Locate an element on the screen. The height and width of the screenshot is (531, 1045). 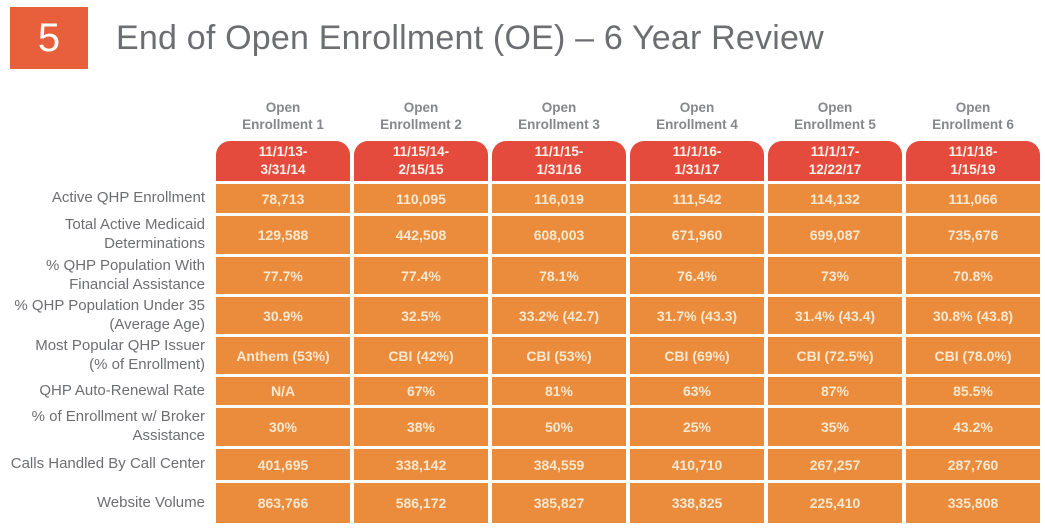
data-cell: 384,559 is located at coordinates (559, 464).